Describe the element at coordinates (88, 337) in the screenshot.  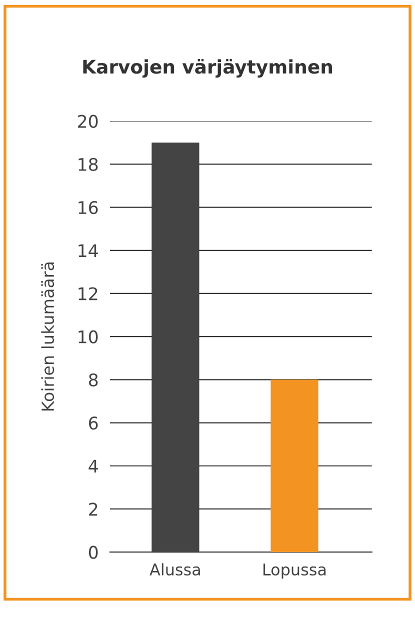
I see `y-tick-label: 10` at that location.